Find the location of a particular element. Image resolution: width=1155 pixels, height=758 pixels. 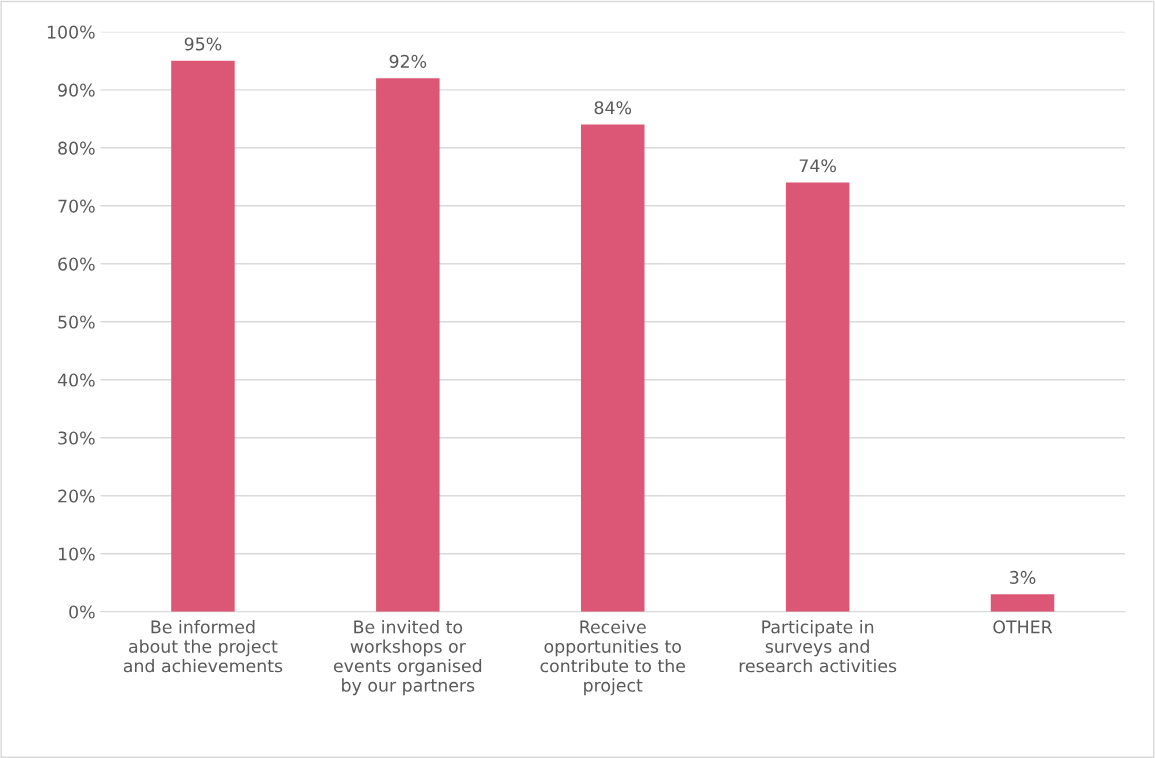

y-tick-label: 0% is located at coordinates (82, 612).